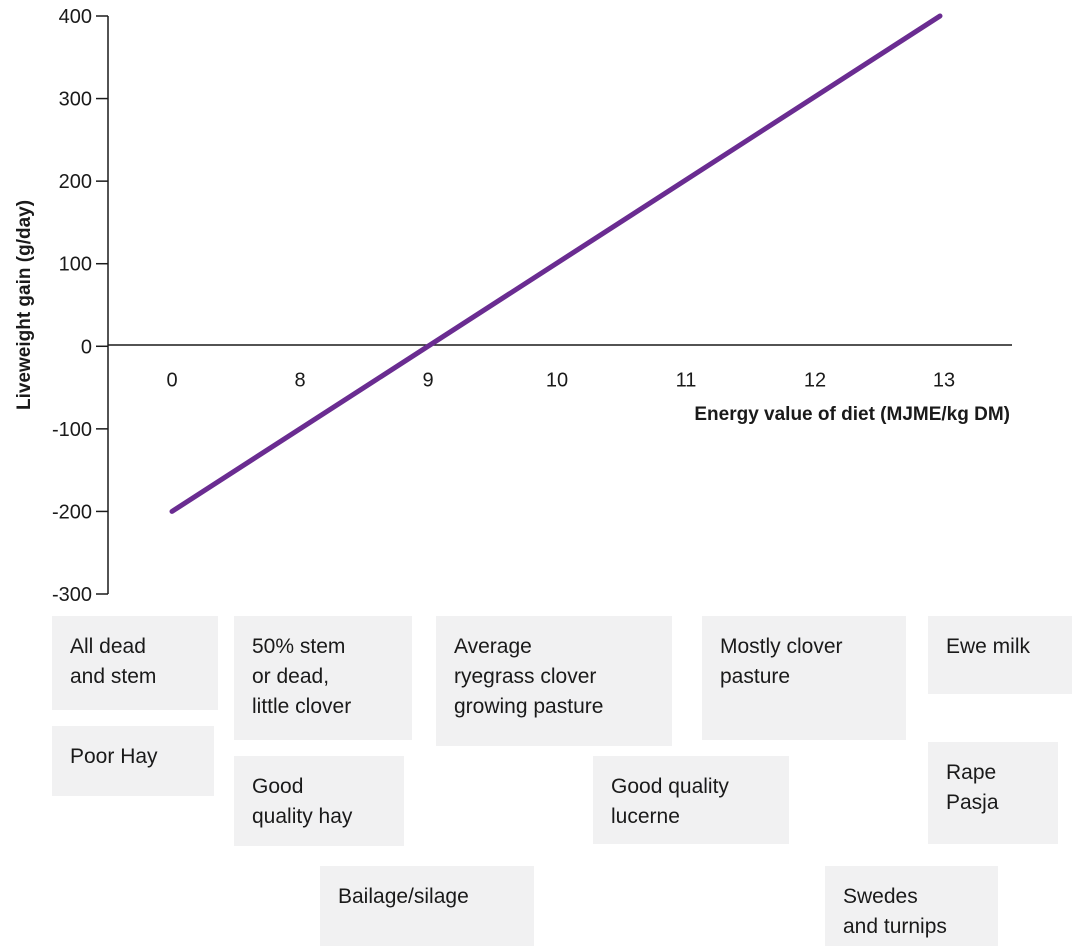  Describe the element at coordinates (815, 380) in the screenshot. I see `x-tick-label: 12` at that location.